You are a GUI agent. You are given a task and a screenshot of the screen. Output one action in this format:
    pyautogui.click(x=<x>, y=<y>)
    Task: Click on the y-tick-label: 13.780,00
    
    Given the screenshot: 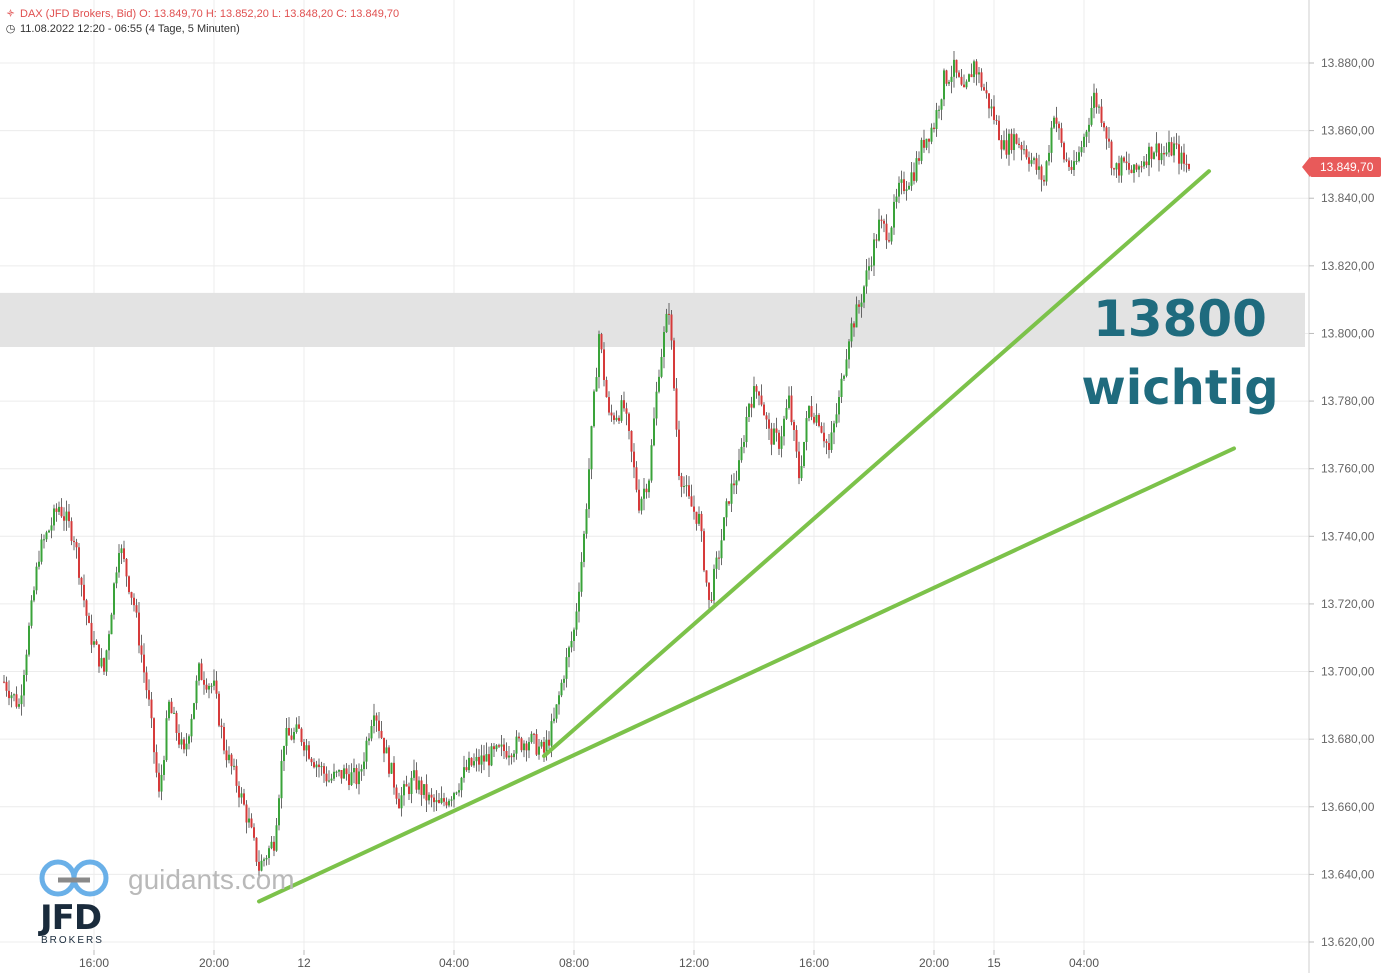 What is the action you would take?
    pyautogui.click(x=1348, y=401)
    